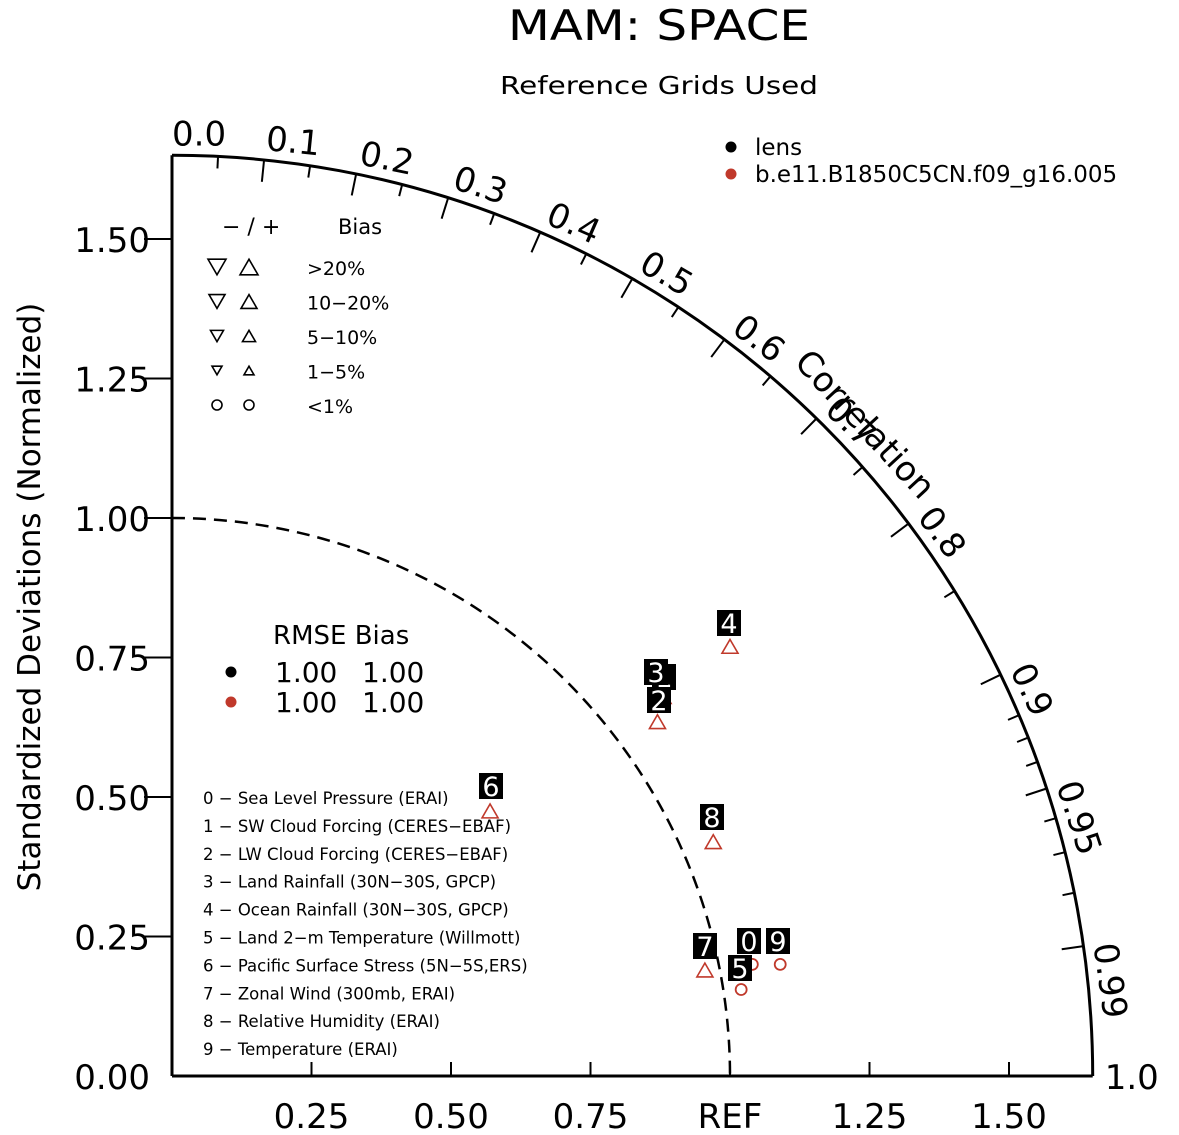 The width and height of the screenshot is (1179, 1135). What do you see at coordinates (300, 1049) in the screenshot?
I see `variable-legend-item: 9 − Temperature (ERAI)` at bounding box center [300, 1049].